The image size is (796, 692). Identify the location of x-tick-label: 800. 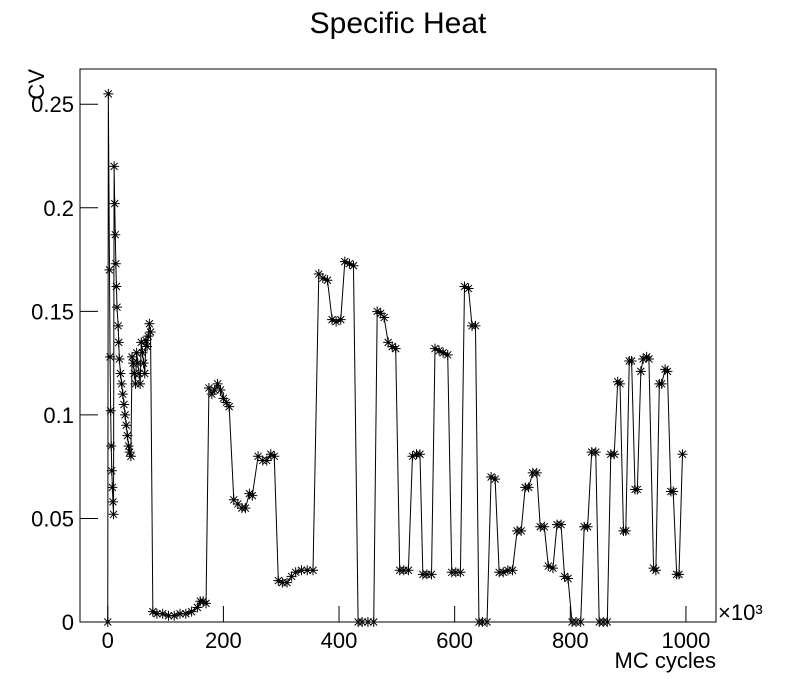
(570, 640).